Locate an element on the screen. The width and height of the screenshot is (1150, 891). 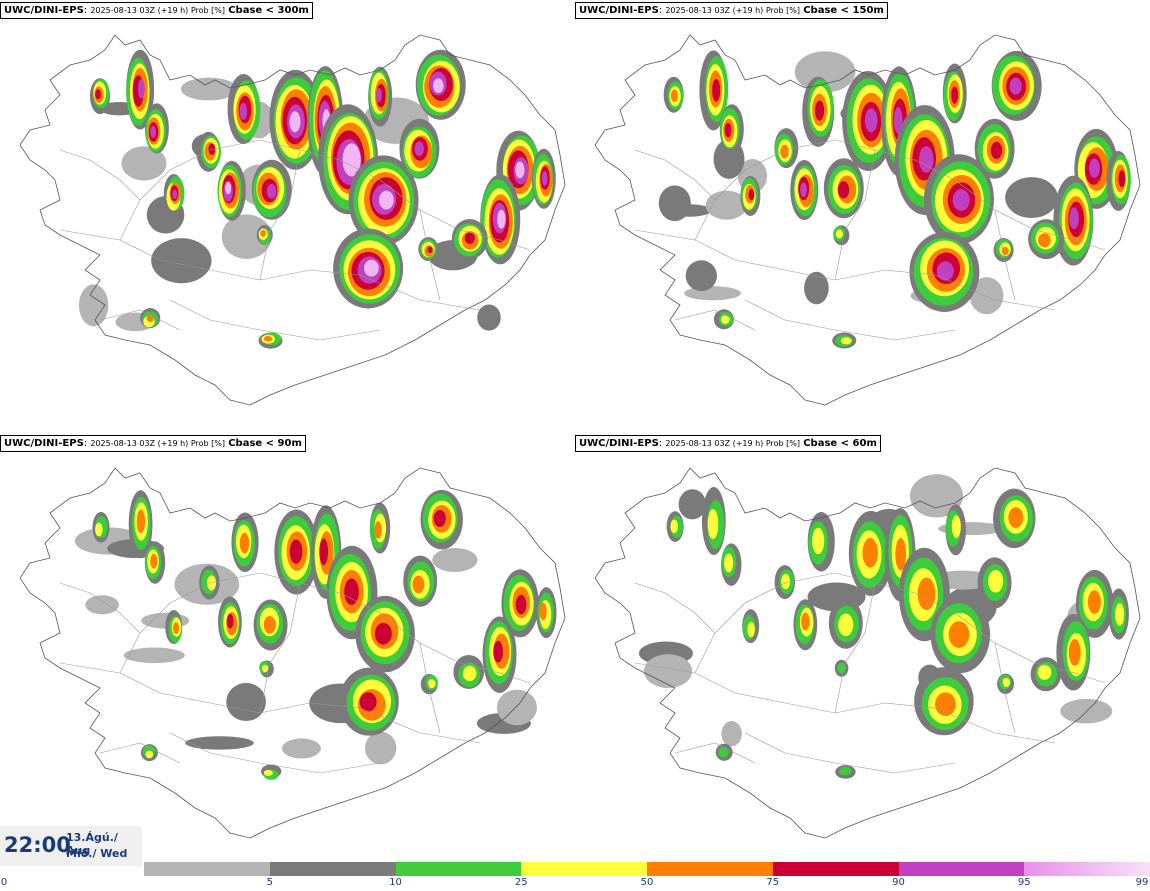
color-scale-tick-label: 10 is located at coordinates (395, 882).